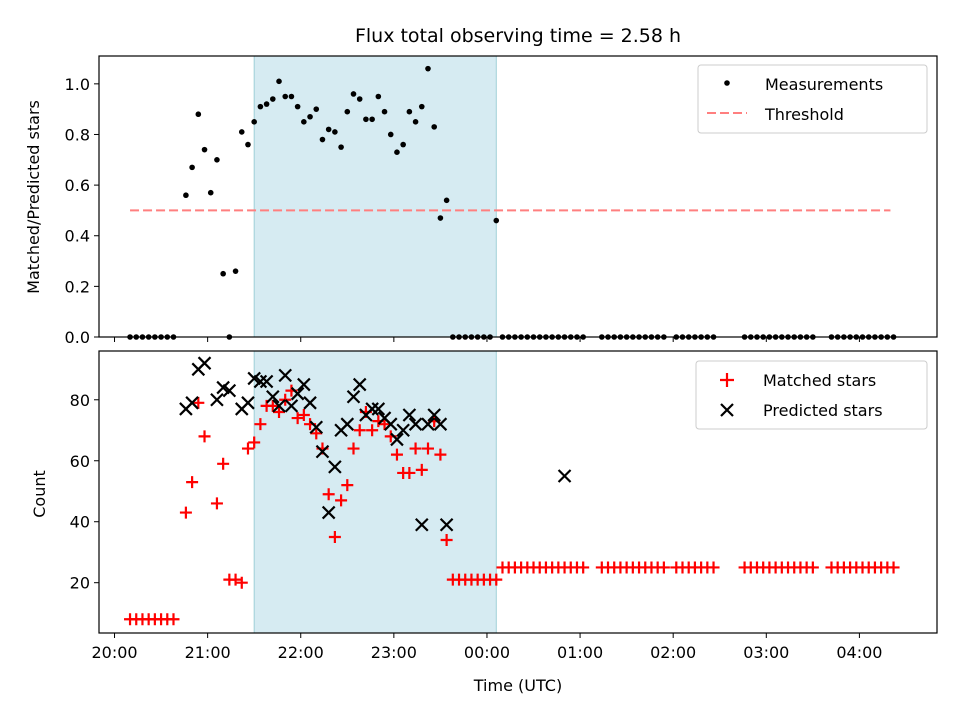 This screenshot has height=720, width=960. What do you see at coordinates (859, 652) in the screenshot?
I see `x-tick-label: 04:00` at bounding box center [859, 652].